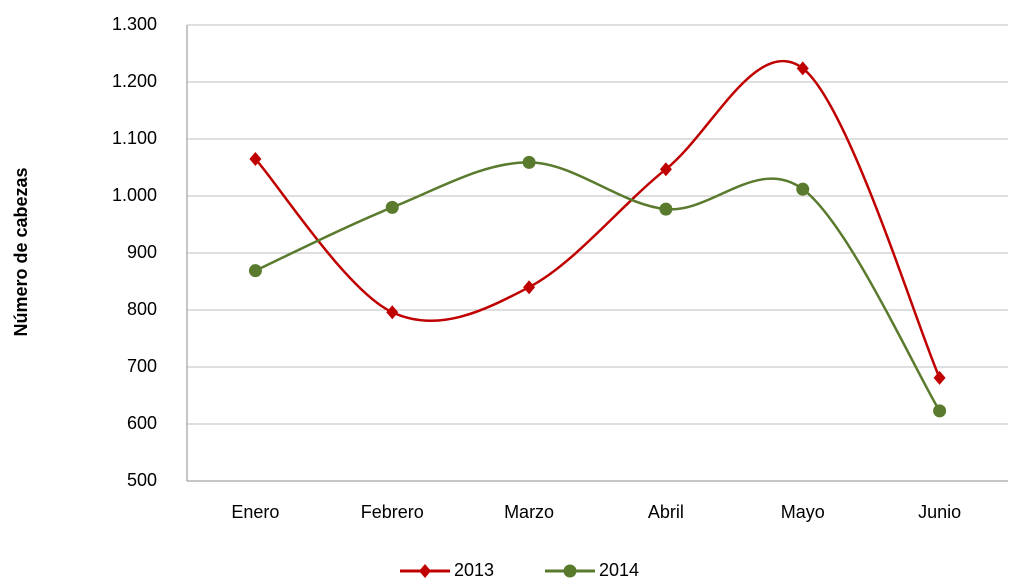 The width and height of the screenshot is (1021, 580). Describe the element at coordinates (529, 512) in the screenshot. I see `x-tick-label: Marzo` at that location.